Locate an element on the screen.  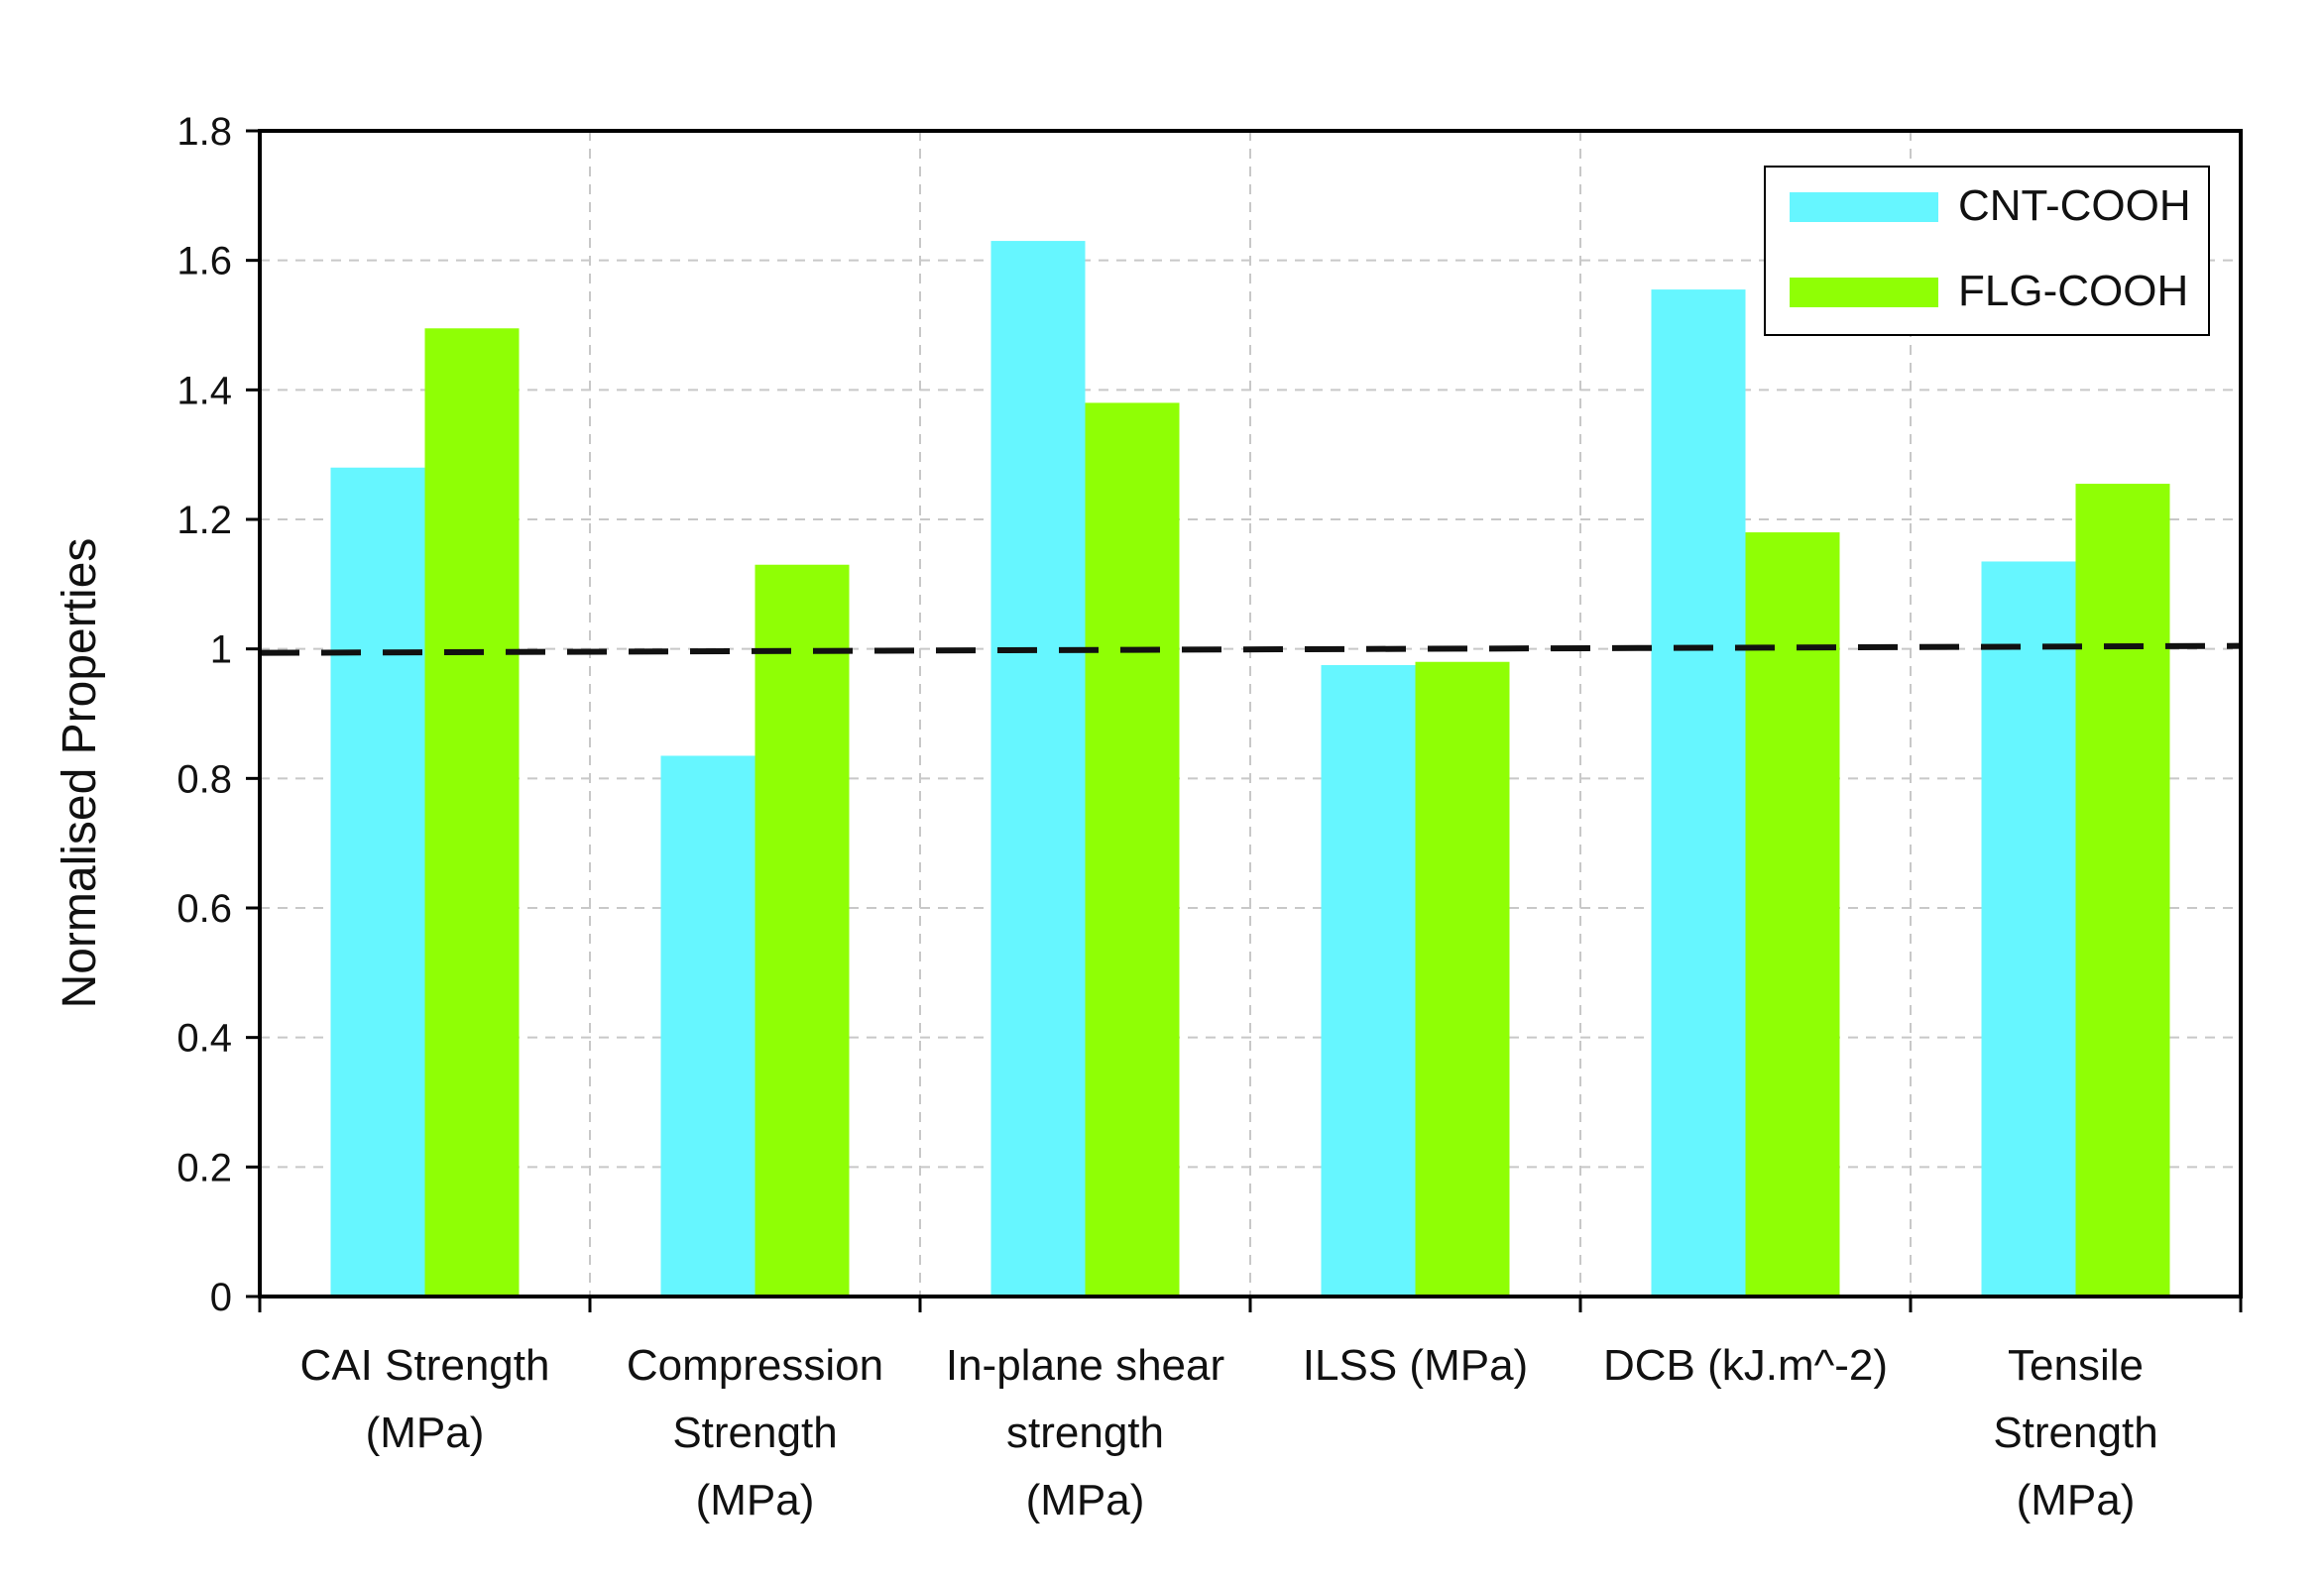
y-tick-label-8: 1.6 is located at coordinates (204, 261).